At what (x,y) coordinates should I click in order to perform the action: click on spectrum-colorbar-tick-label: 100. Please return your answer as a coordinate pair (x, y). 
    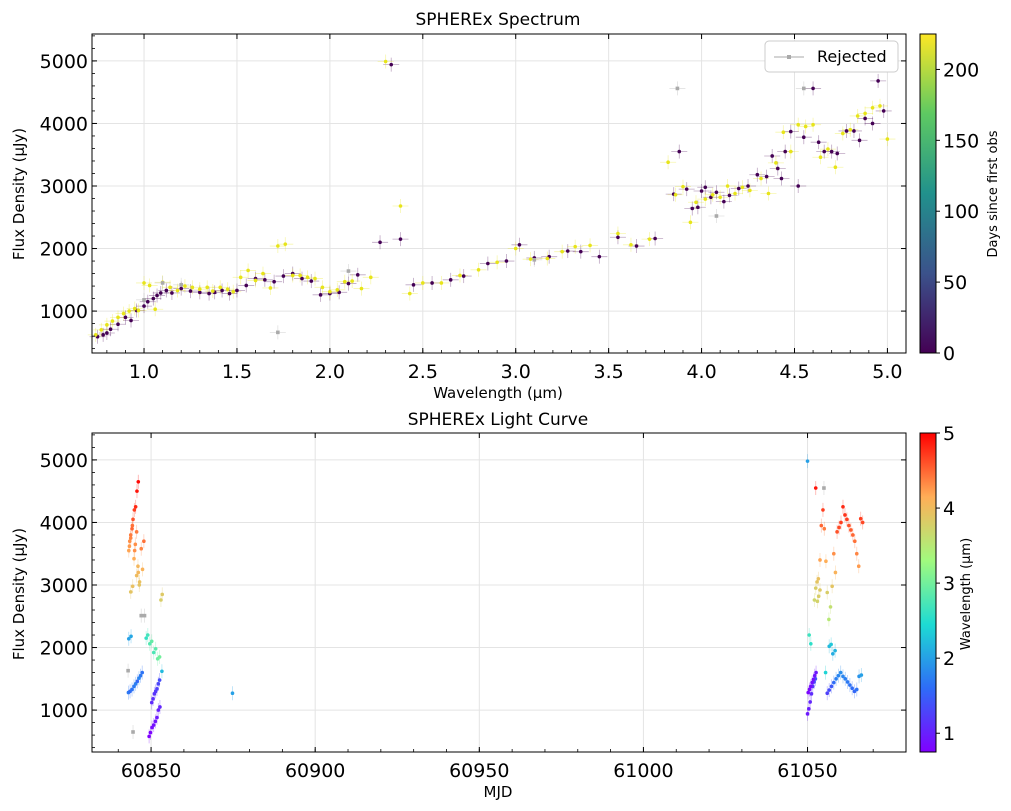
    Looking at the image, I should click on (961, 212).